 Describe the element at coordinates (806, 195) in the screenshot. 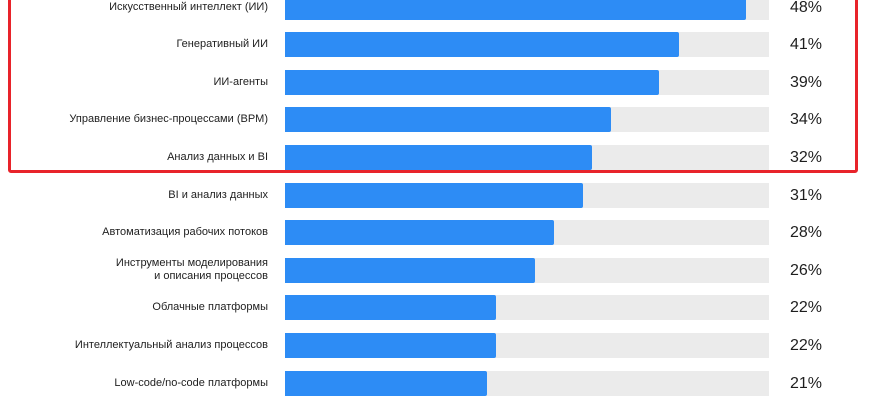

I see `value-label: 31%` at that location.